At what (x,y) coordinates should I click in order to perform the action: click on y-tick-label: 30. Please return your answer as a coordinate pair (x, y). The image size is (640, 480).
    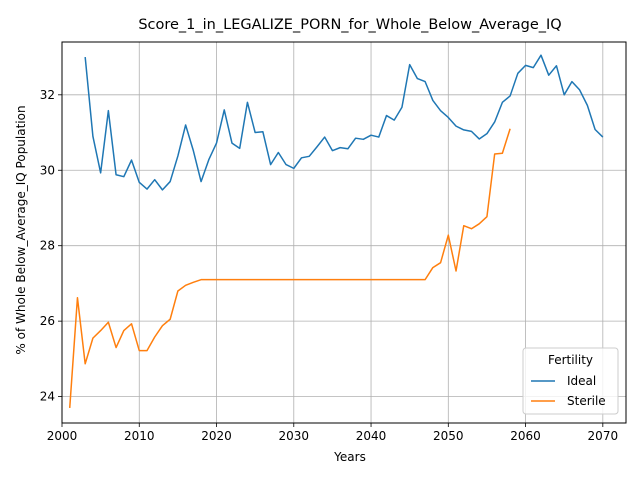
    Looking at the image, I should click on (47, 170).